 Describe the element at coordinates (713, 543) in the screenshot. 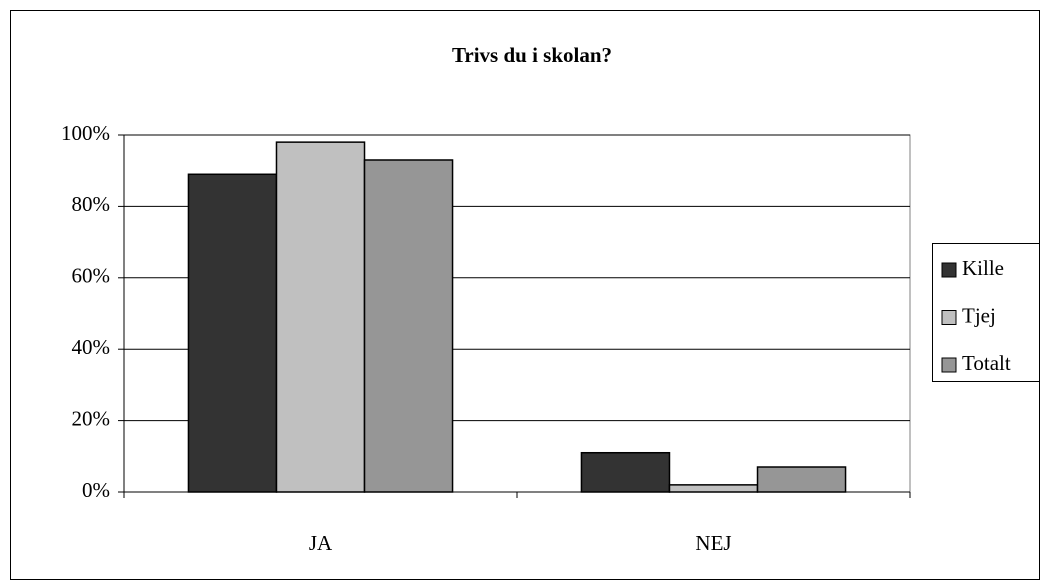

I see `x-tick-label: NEJ` at that location.